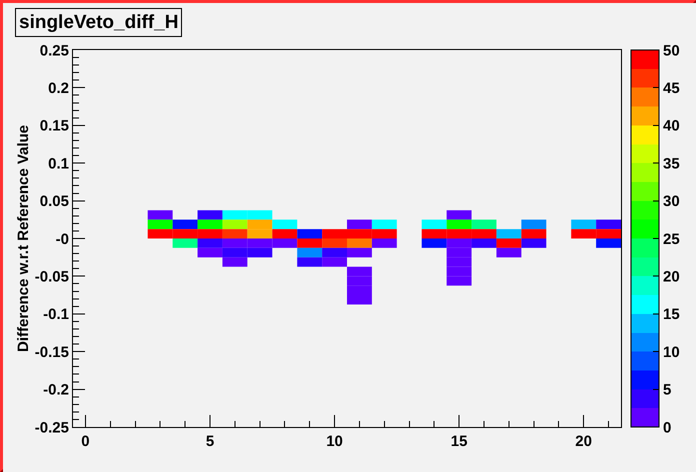 This screenshot has width=696, height=472. I want to click on y-tick-label: 0.25, so click(54, 51).